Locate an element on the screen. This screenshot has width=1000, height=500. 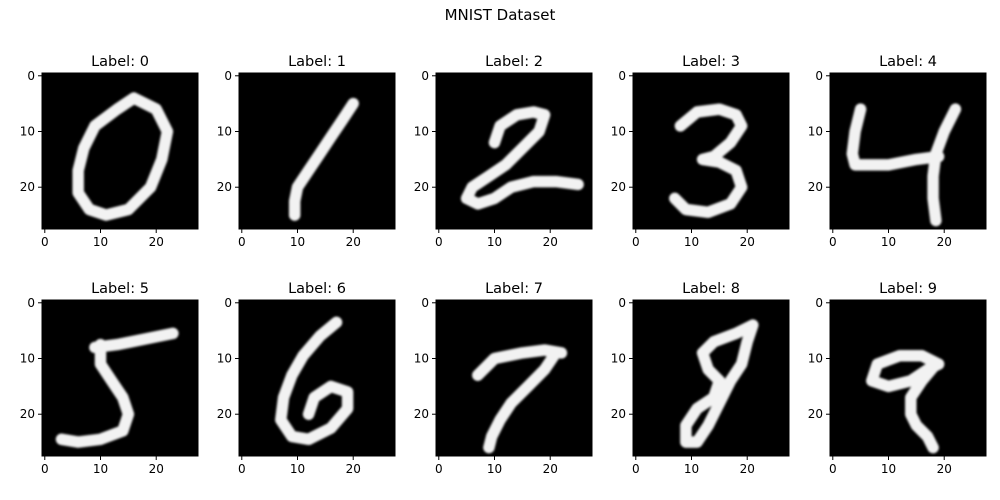
panel-8: Label: 8 0 10 20 0 10 20 is located at coordinates (700, 378).